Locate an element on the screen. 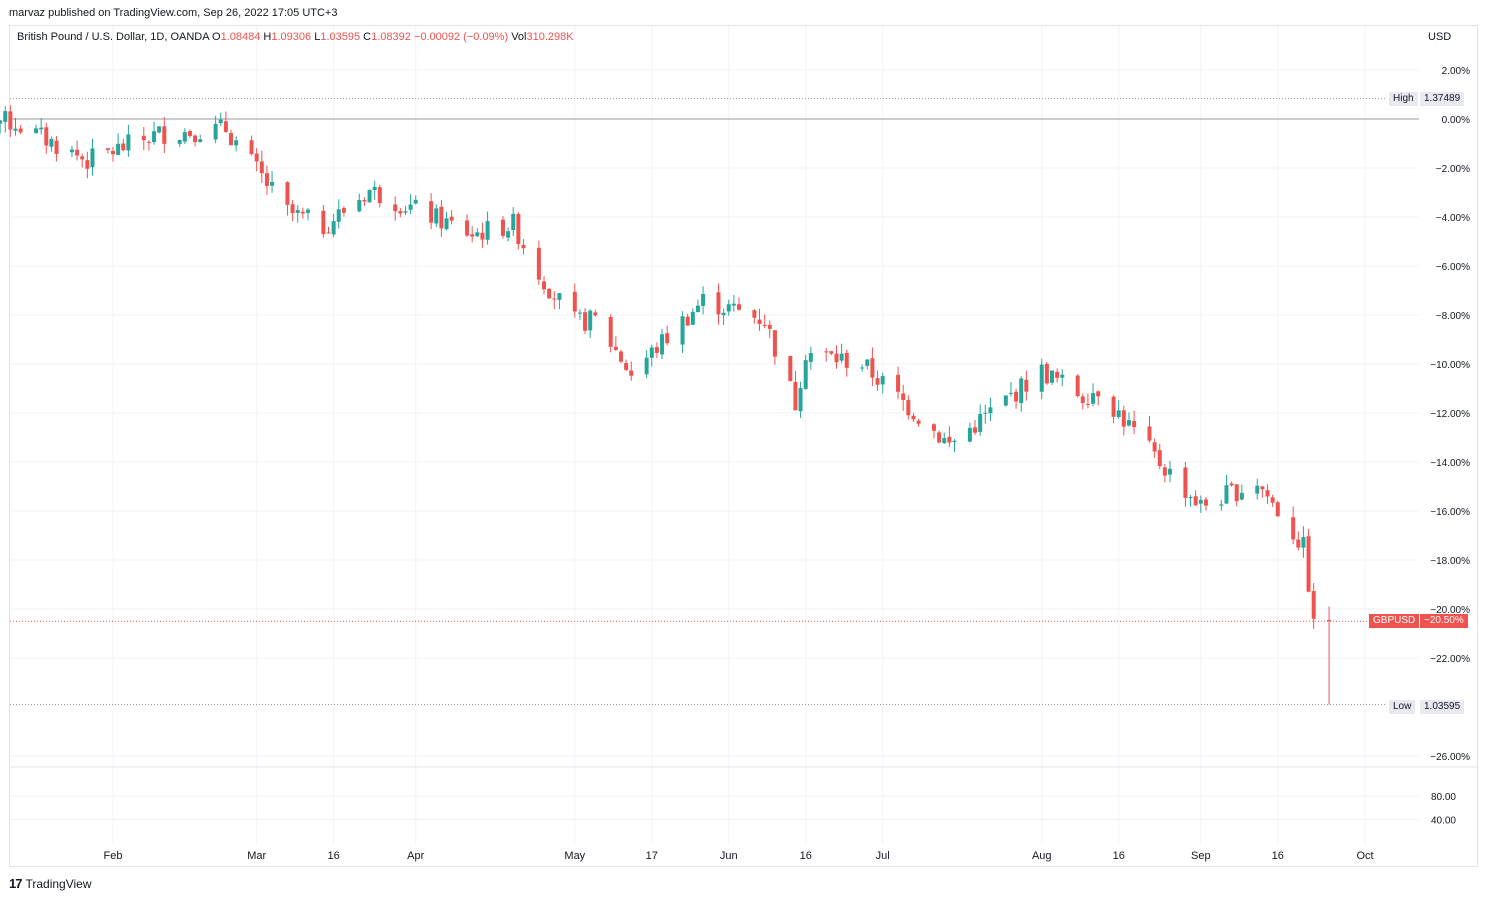 The width and height of the screenshot is (1487, 900). tradingview-logo: 17 TradingView is located at coordinates (50, 883).